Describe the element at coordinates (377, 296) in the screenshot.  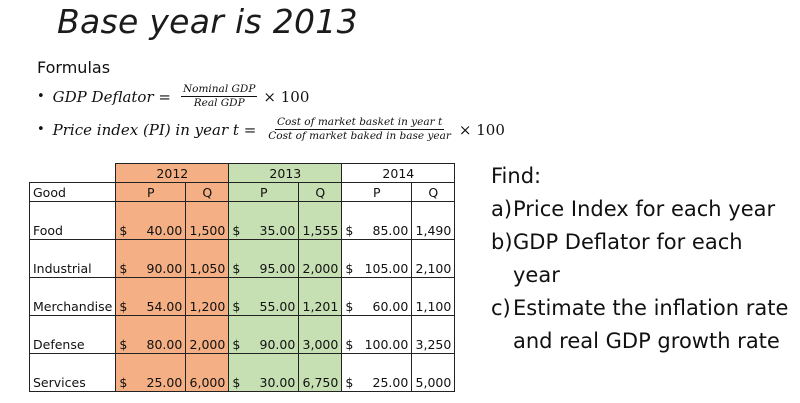
I see `price-cell: $60.00` at that location.